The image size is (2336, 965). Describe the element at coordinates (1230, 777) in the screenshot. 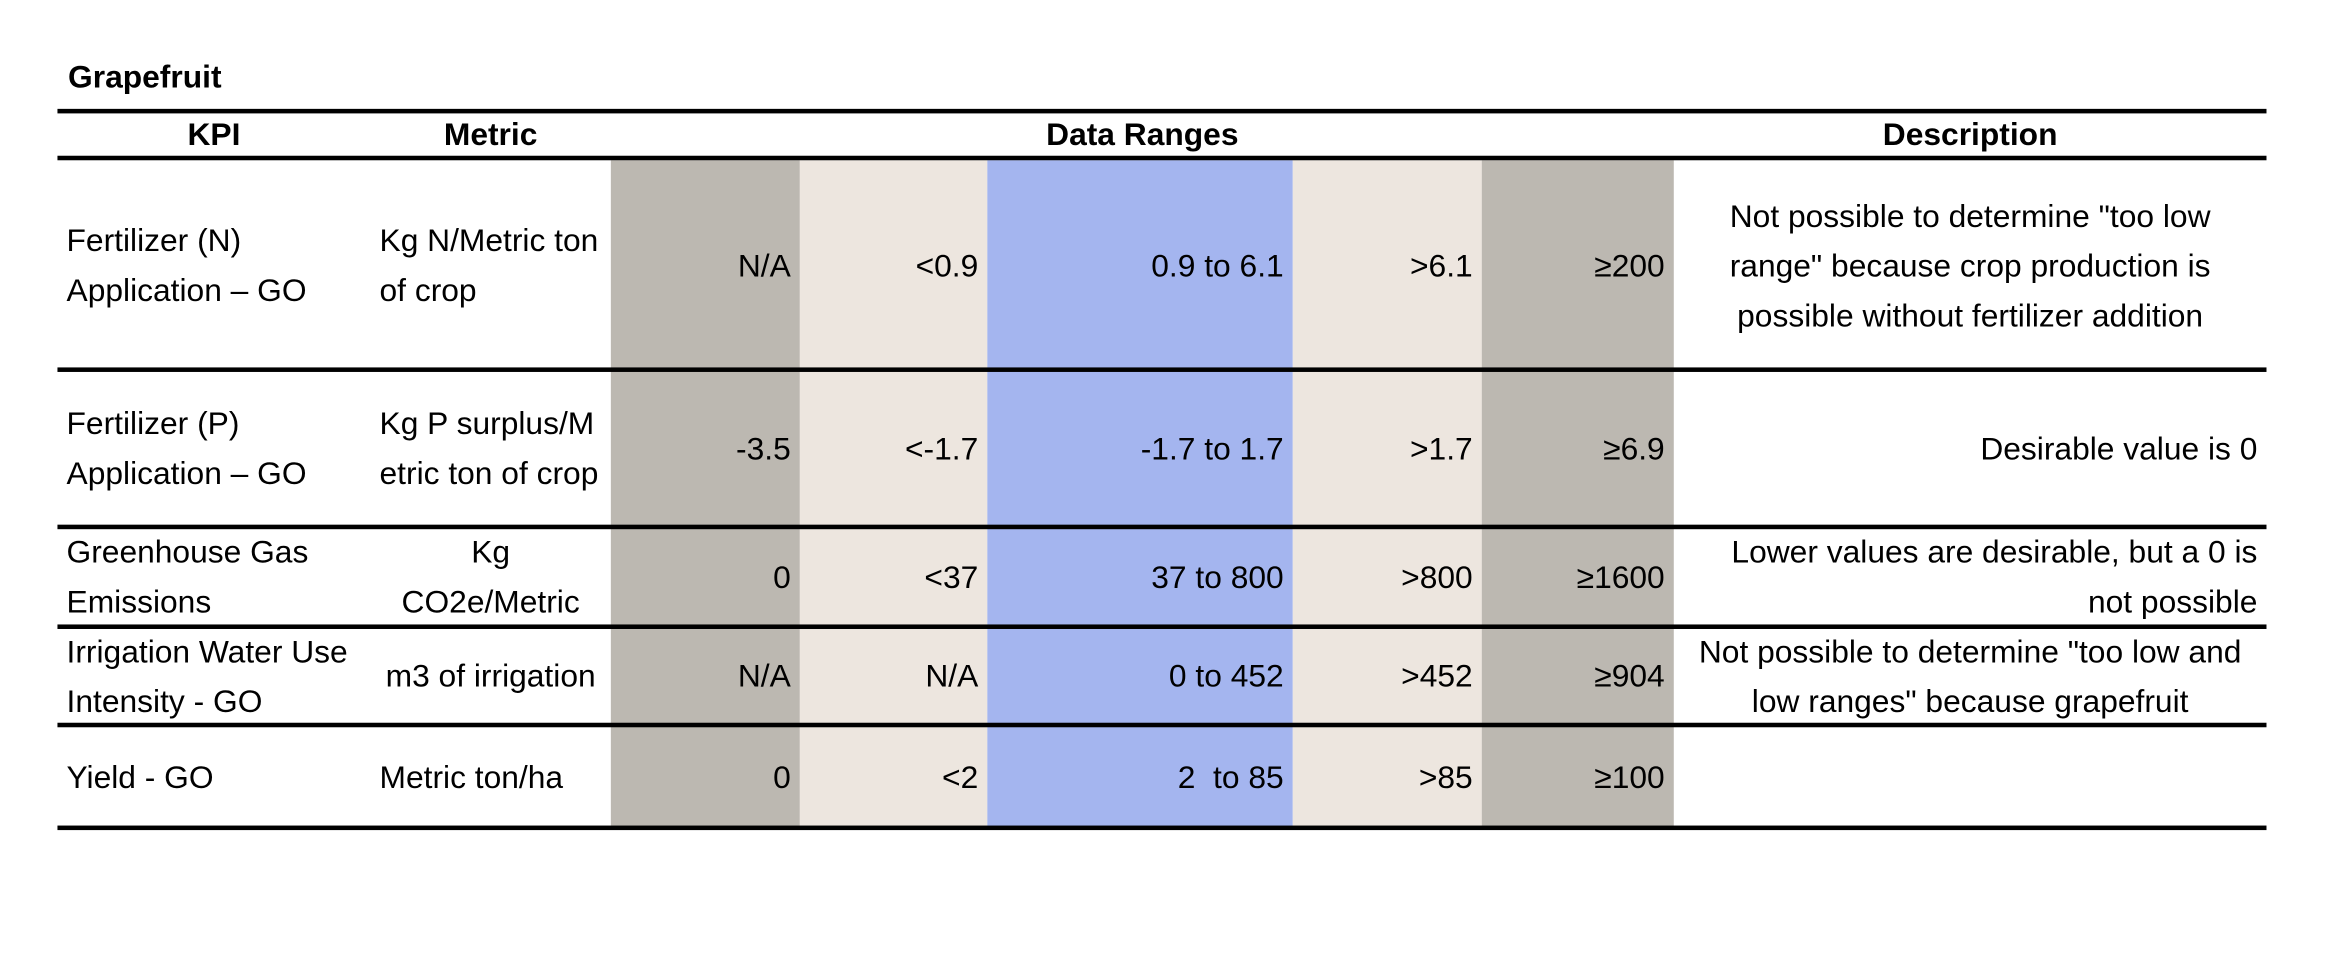

I see `cell-text: 2 to 85` at that location.